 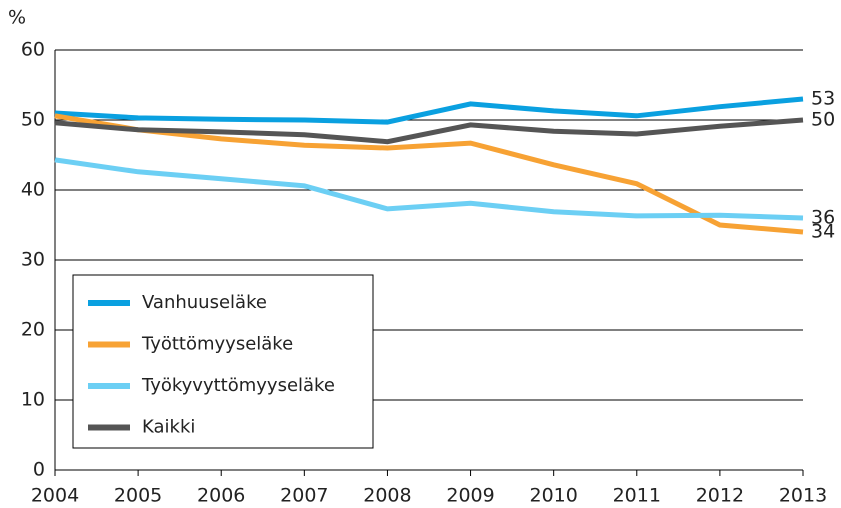 I want to click on x-tick-label: 2012, so click(x=720, y=496).